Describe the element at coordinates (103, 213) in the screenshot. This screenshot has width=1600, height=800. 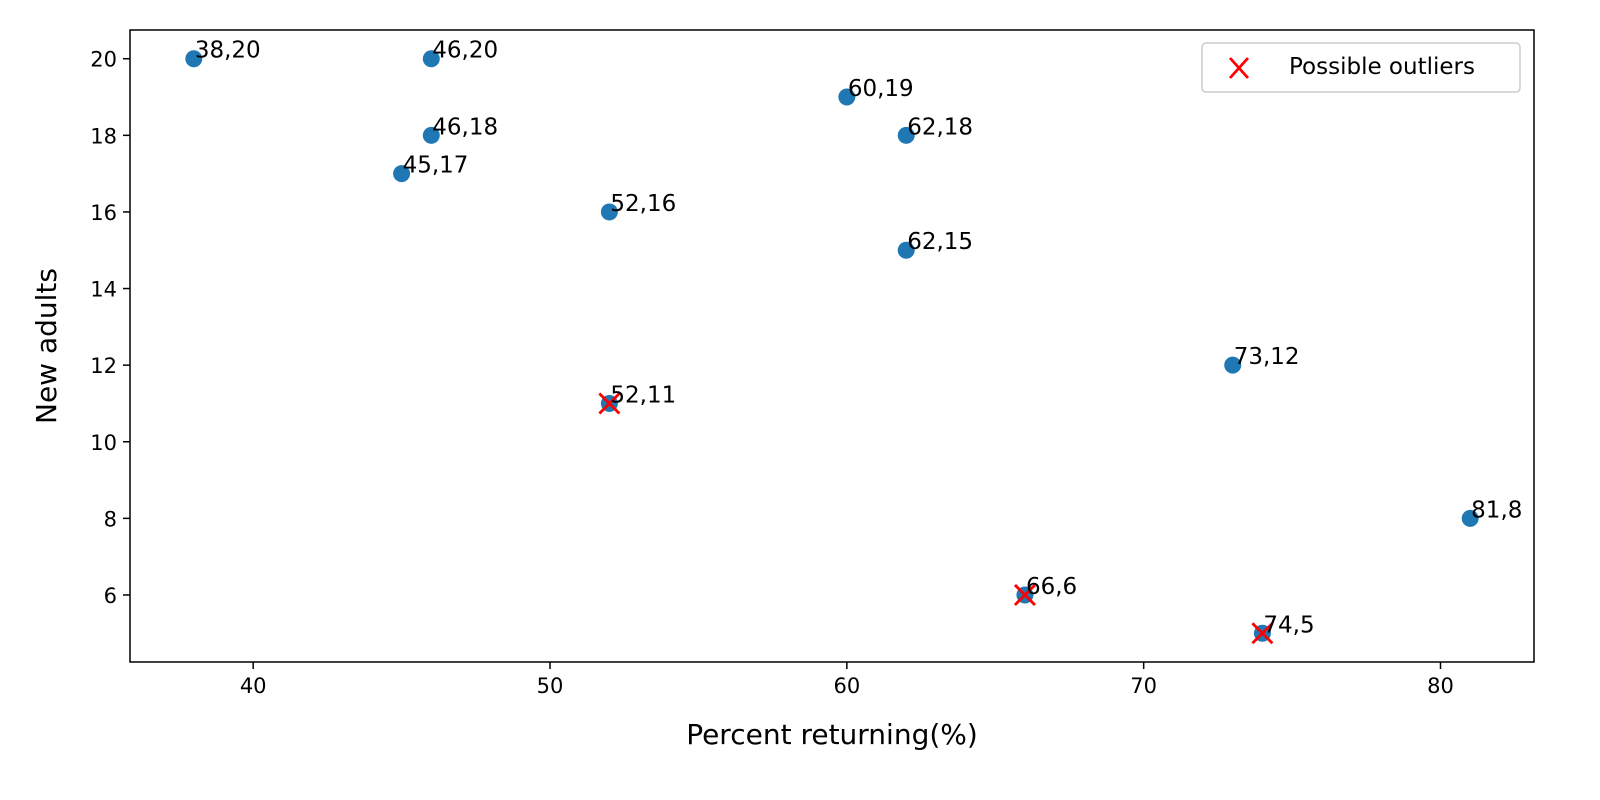
I see `y-tick-label: 16` at that location.